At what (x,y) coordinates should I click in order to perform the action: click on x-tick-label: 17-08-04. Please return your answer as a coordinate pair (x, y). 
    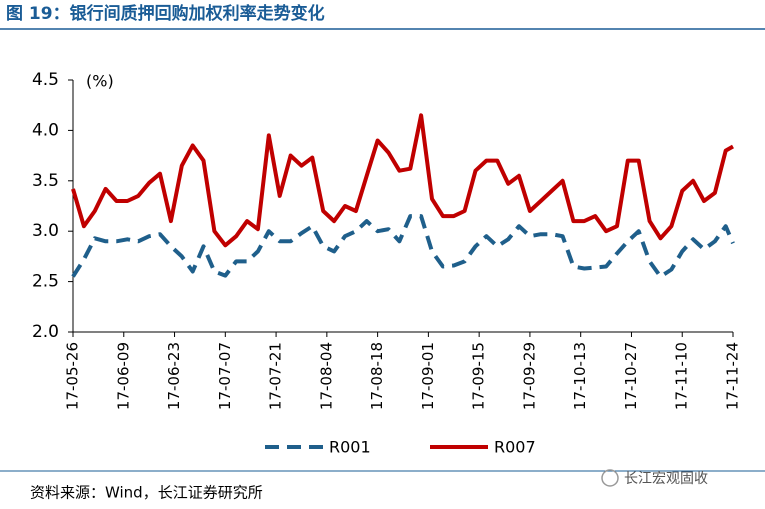
    Looking at the image, I should click on (326, 376).